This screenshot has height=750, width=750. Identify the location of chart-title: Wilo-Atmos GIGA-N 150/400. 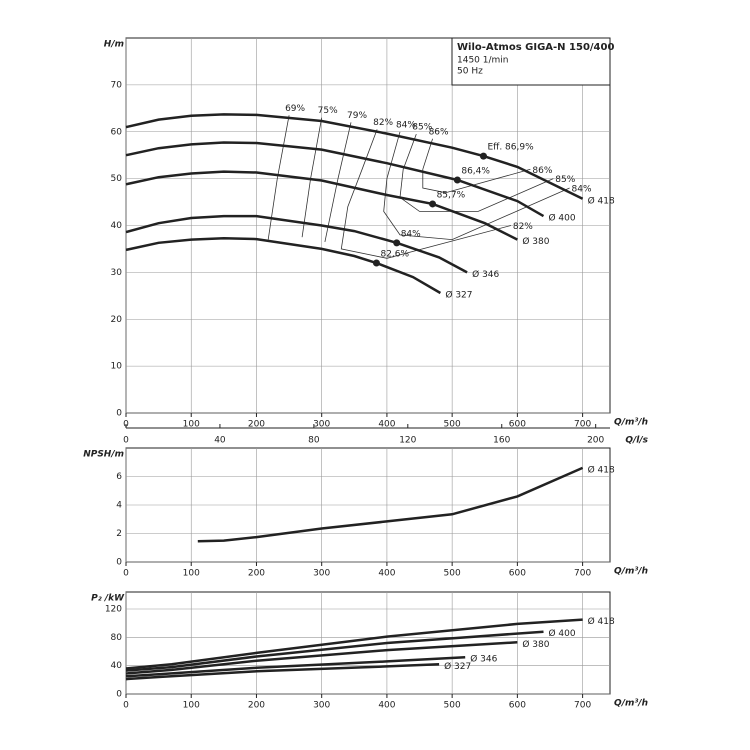
(535, 47).